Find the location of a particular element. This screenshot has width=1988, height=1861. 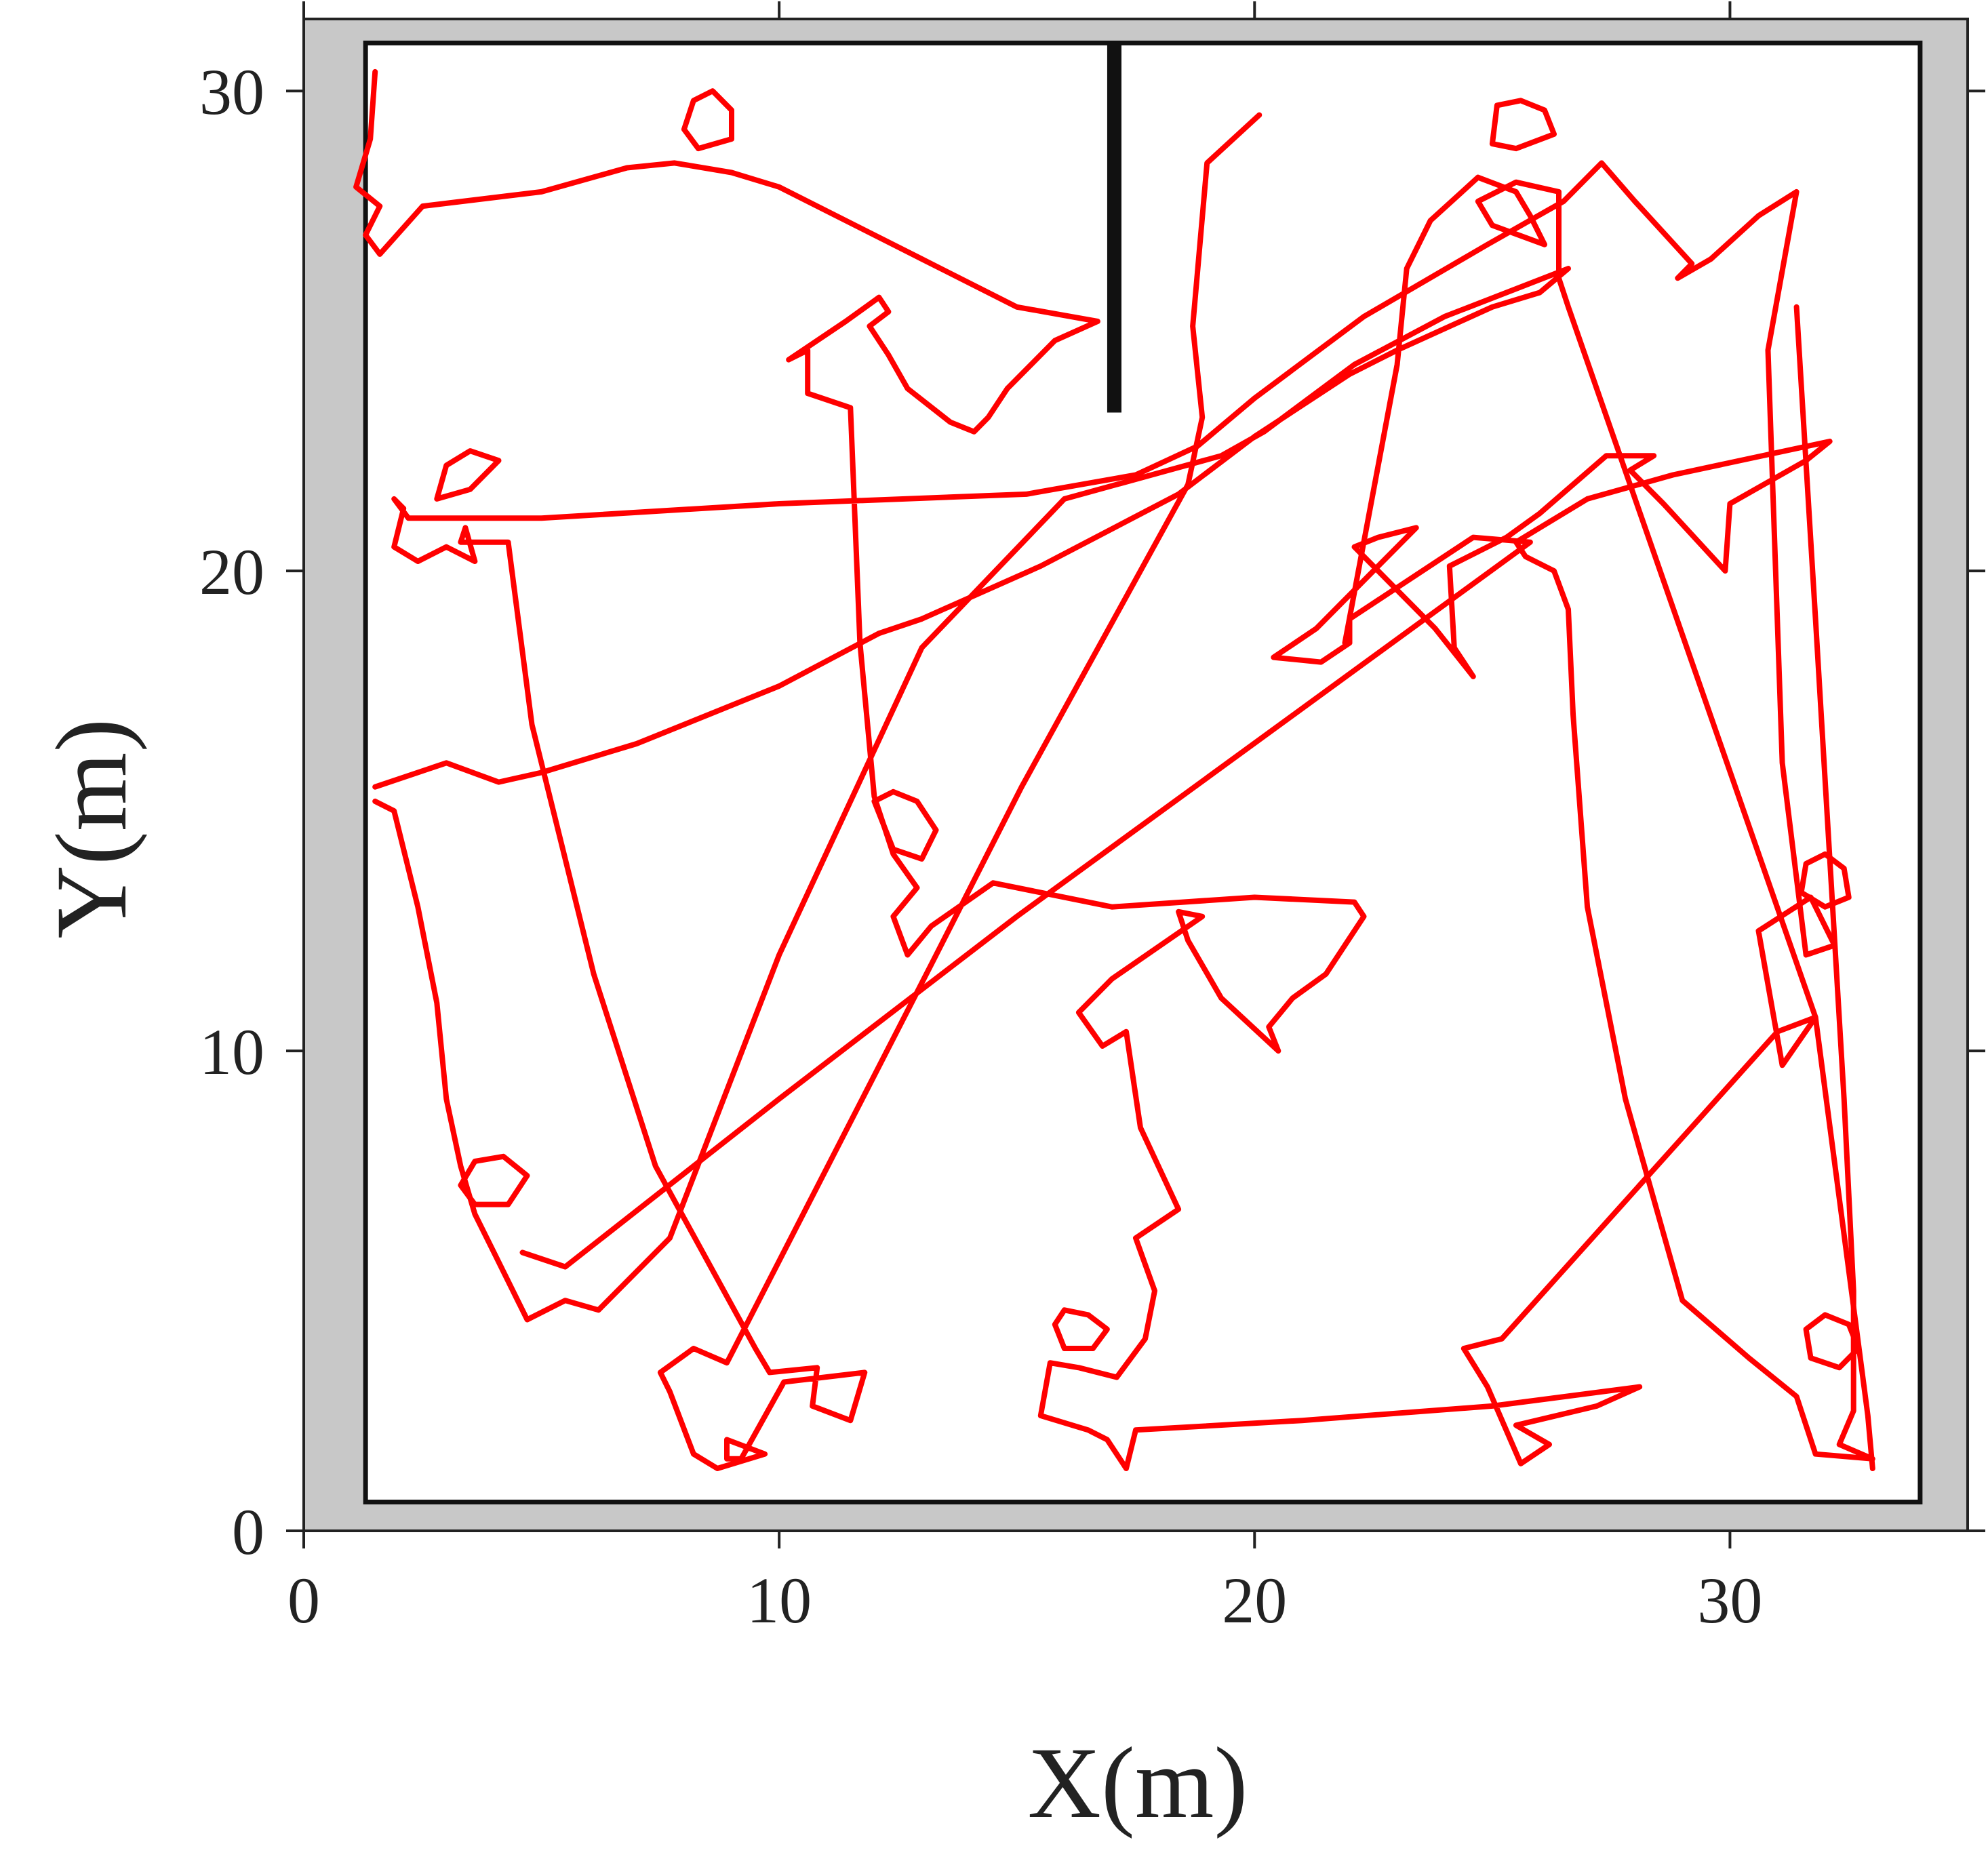

map-partition-wall is located at coordinates (1114, 228).